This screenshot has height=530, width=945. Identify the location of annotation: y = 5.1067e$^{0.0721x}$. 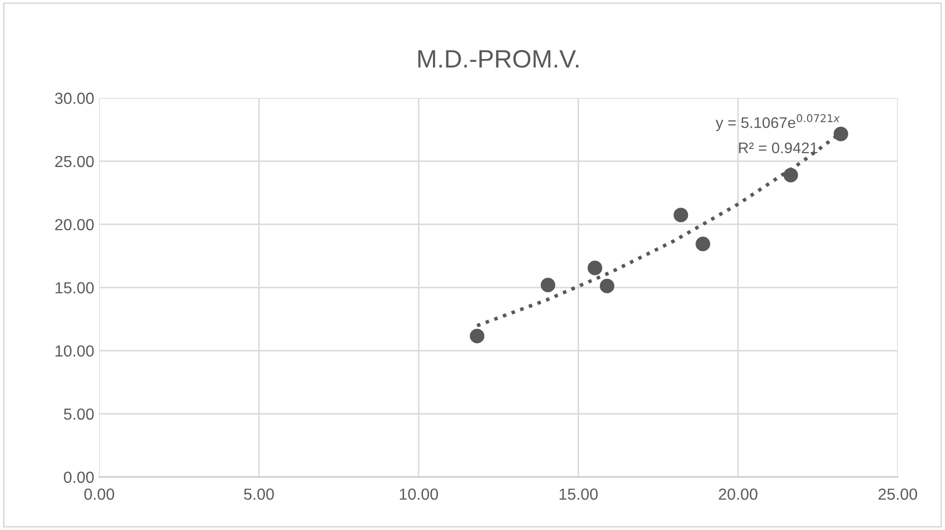
(778, 123).